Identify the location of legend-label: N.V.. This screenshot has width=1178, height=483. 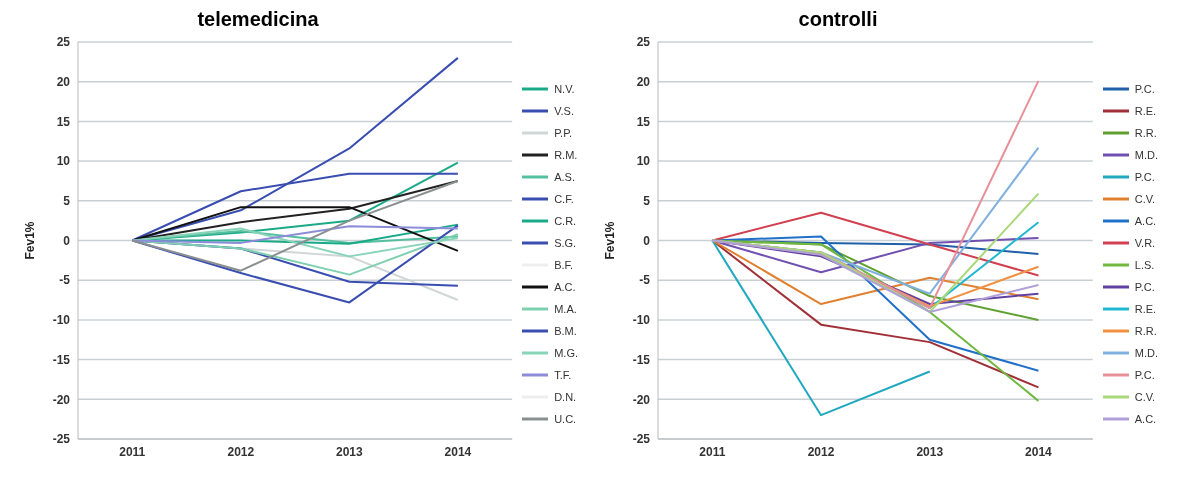
(564, 89).